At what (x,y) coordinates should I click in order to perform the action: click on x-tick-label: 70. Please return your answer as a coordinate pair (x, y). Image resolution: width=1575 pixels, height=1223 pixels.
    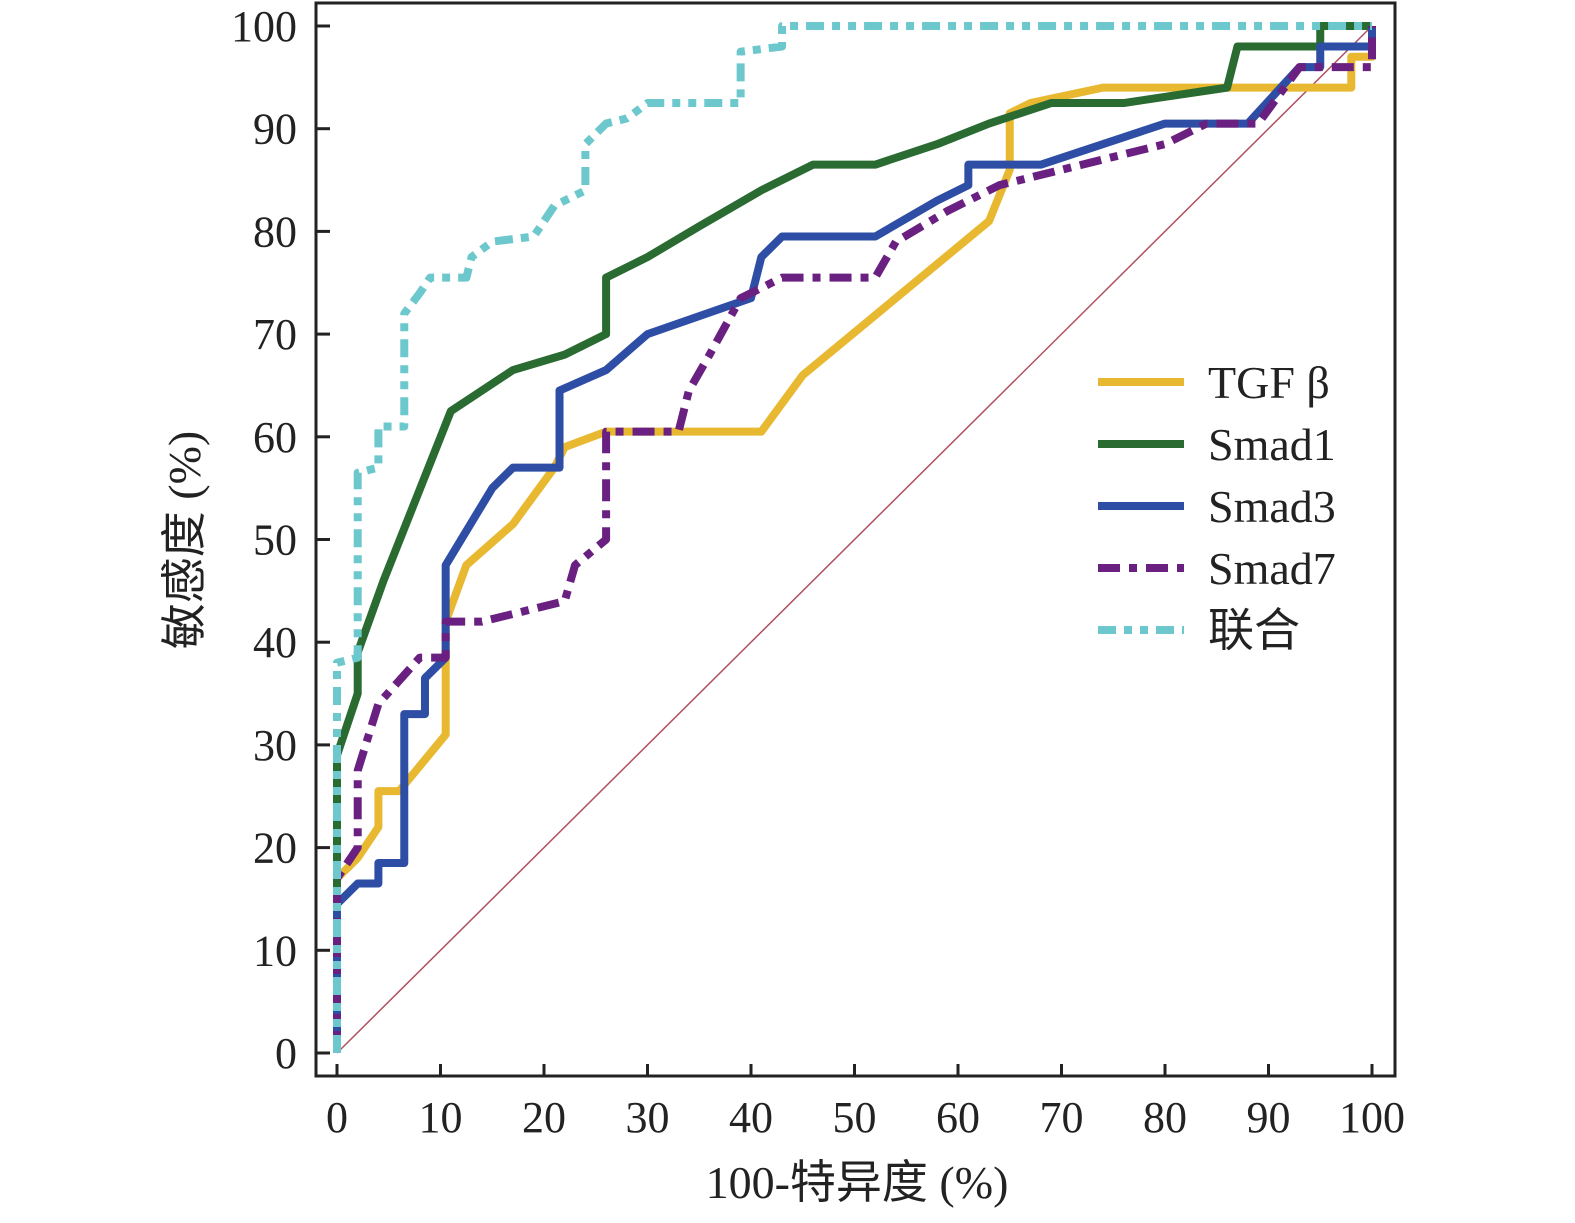
    Looking at the image, I should click on (1062, 1117).